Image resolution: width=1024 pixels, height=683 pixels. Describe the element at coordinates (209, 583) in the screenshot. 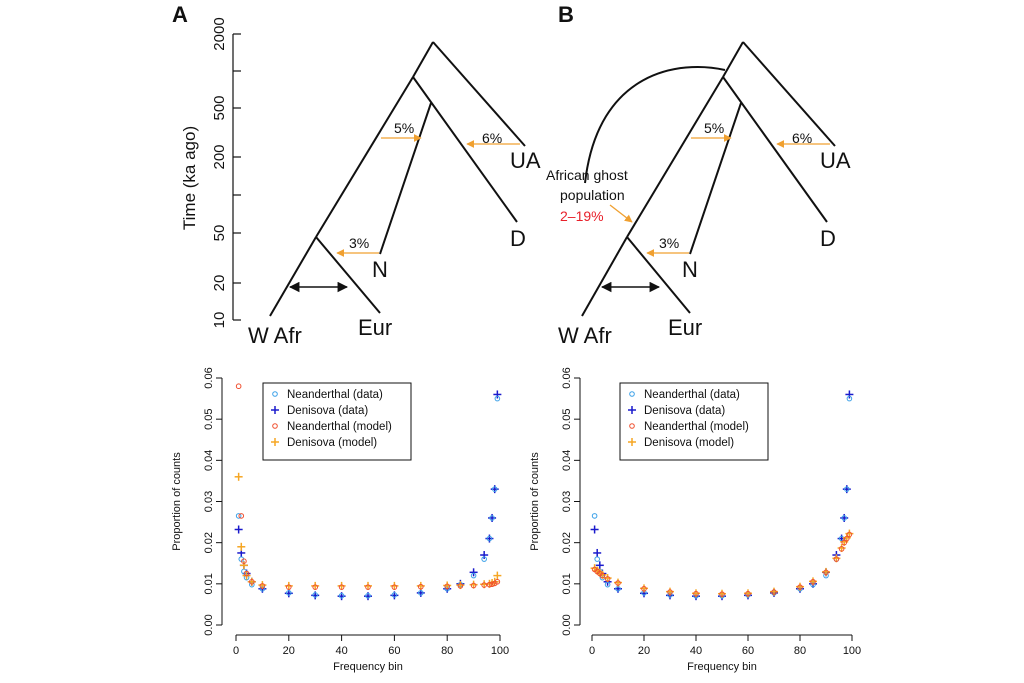

I see `chart-a-y-tick-label: 0.01` at that location.